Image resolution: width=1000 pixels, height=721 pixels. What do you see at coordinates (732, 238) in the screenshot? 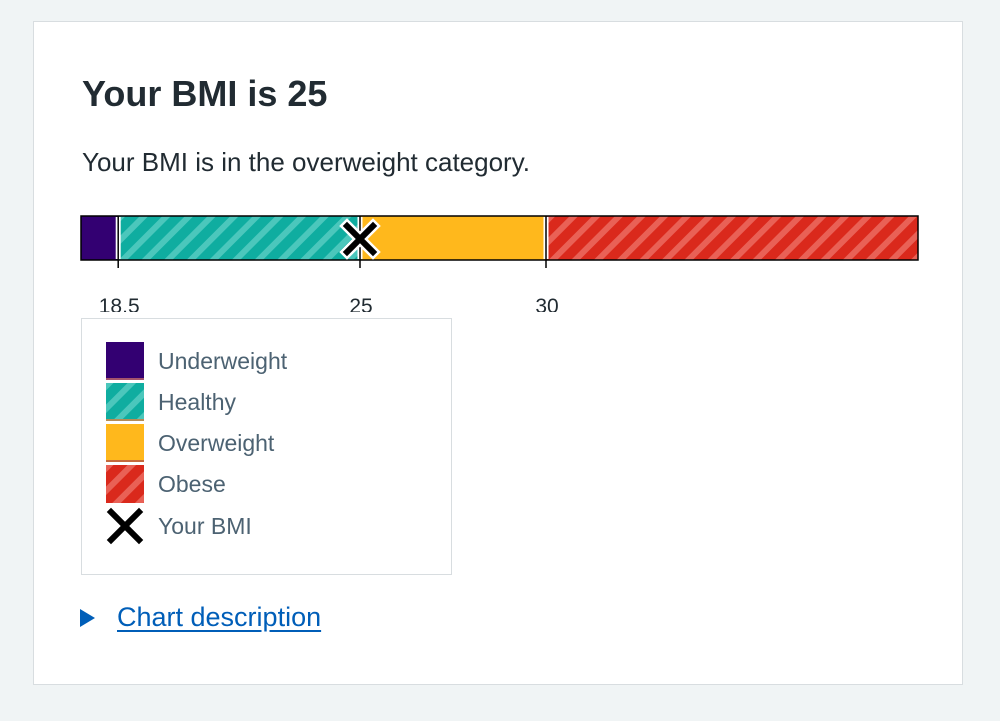
I see `segment-obese` at bounding box center [732, 238].